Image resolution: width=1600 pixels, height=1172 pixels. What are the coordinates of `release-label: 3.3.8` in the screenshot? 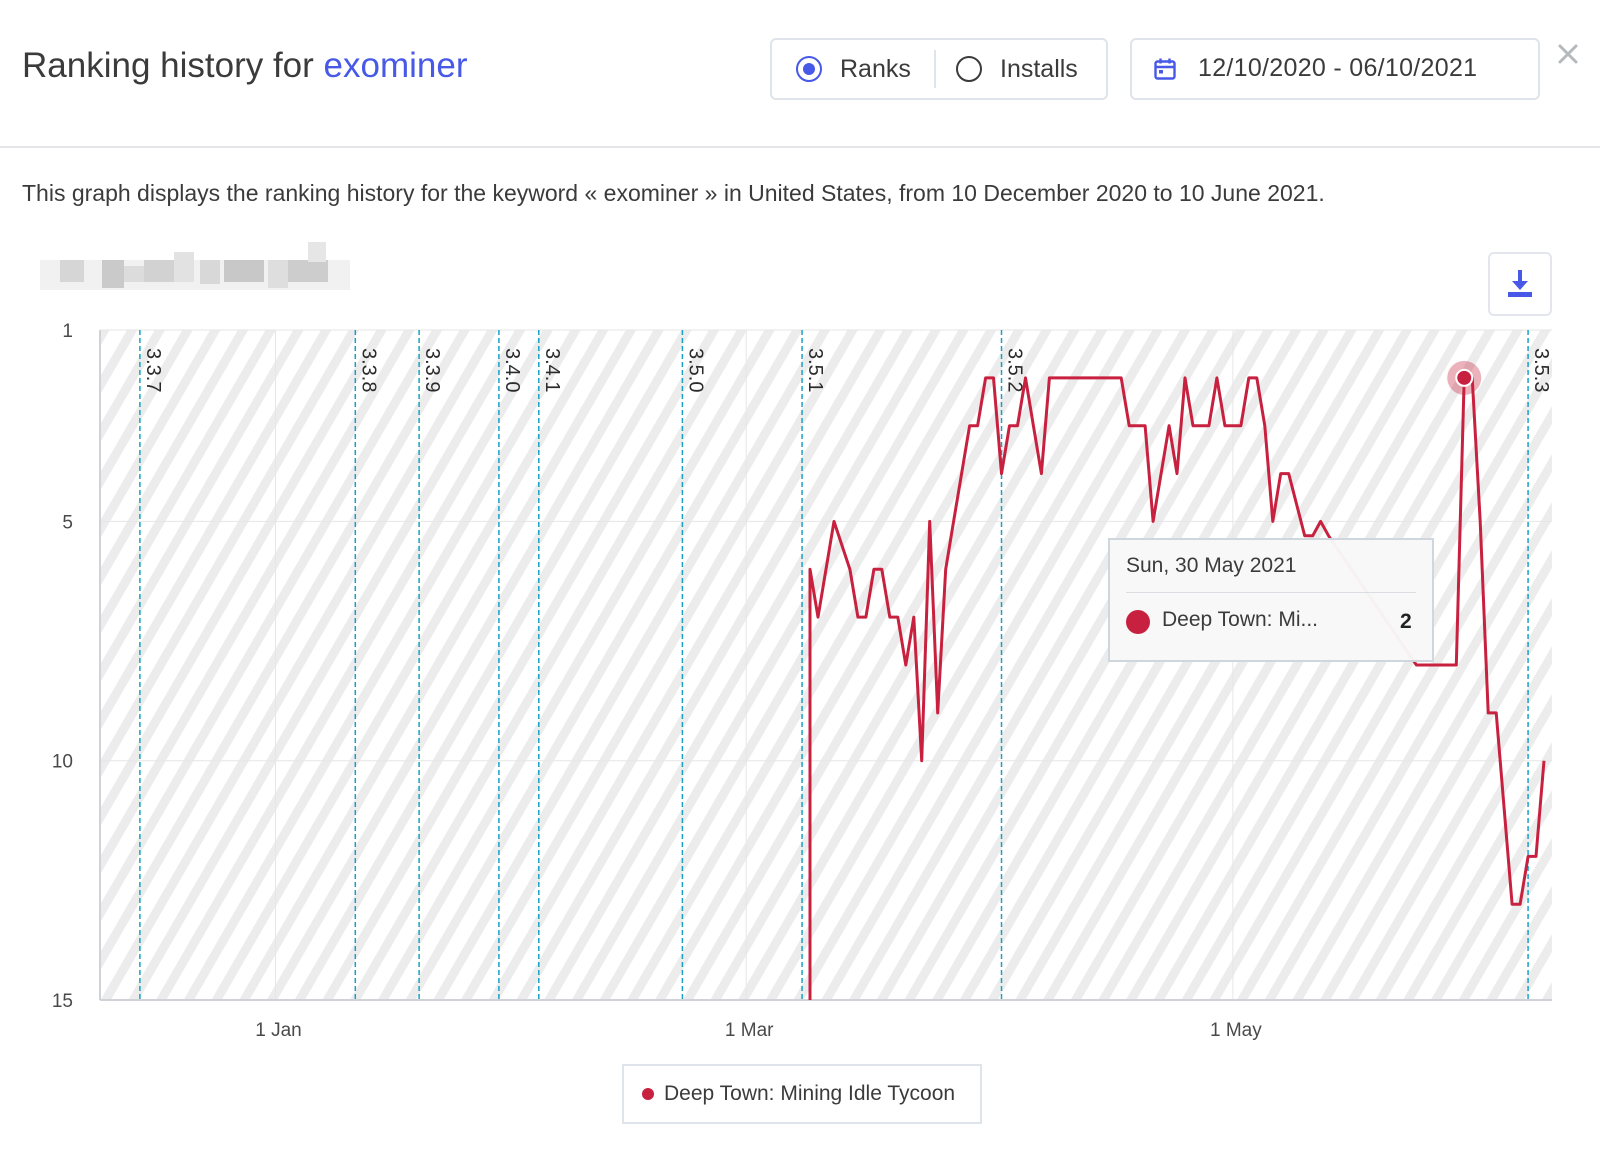 It's located at (368, 370).